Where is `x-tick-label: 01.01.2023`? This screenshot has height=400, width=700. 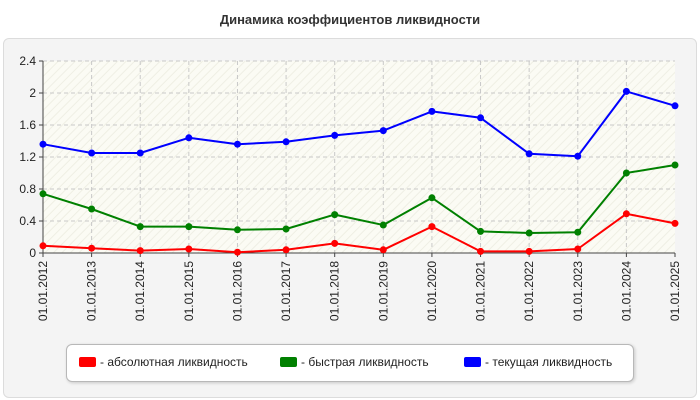 x-tick-label: 01.01.2023 is located at coordinates (578, 291).